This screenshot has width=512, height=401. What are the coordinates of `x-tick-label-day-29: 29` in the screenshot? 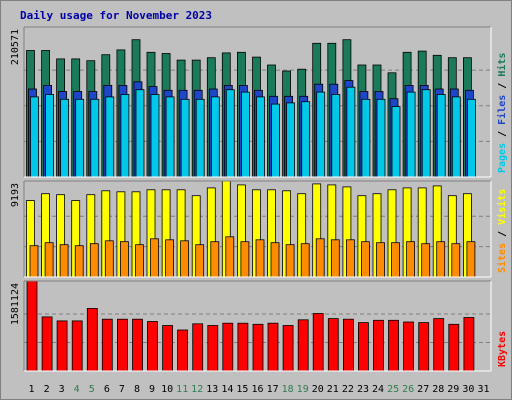 It's located at (453, 389).